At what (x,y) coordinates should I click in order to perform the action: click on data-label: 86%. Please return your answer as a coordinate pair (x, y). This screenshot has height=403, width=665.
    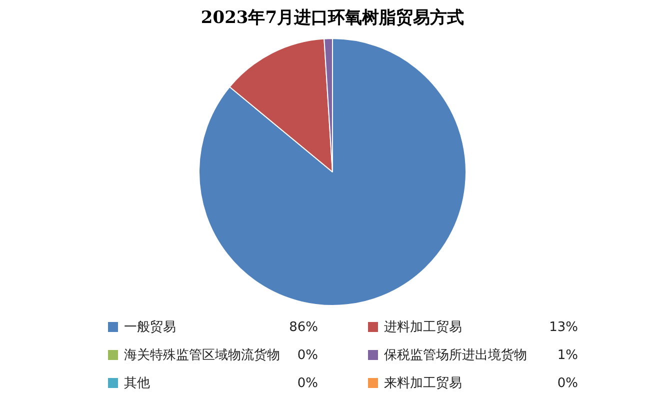
    Looking at the image, I should click on (303, 327).